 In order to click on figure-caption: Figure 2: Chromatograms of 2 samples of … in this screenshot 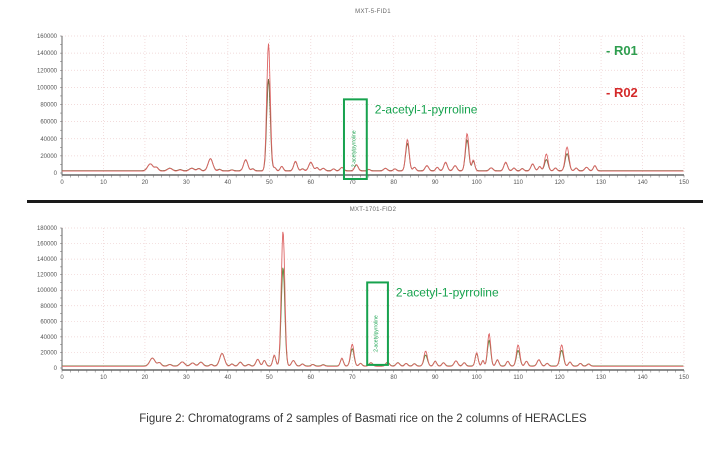, I will do `click(363, 419)`.